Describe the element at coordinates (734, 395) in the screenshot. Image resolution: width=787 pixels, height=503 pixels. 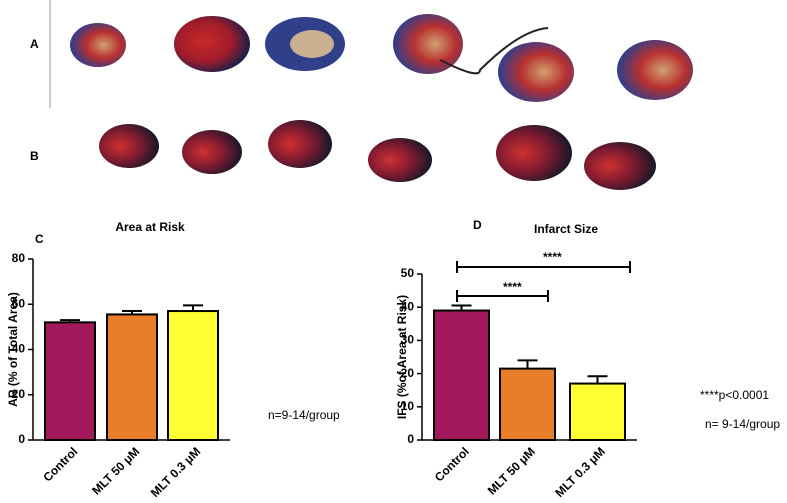
I see `annotation: ****p<0.0001` at that location.